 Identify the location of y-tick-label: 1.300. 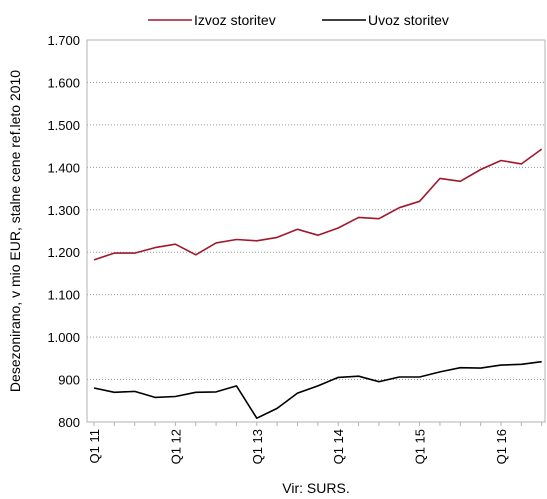
(63, 210).